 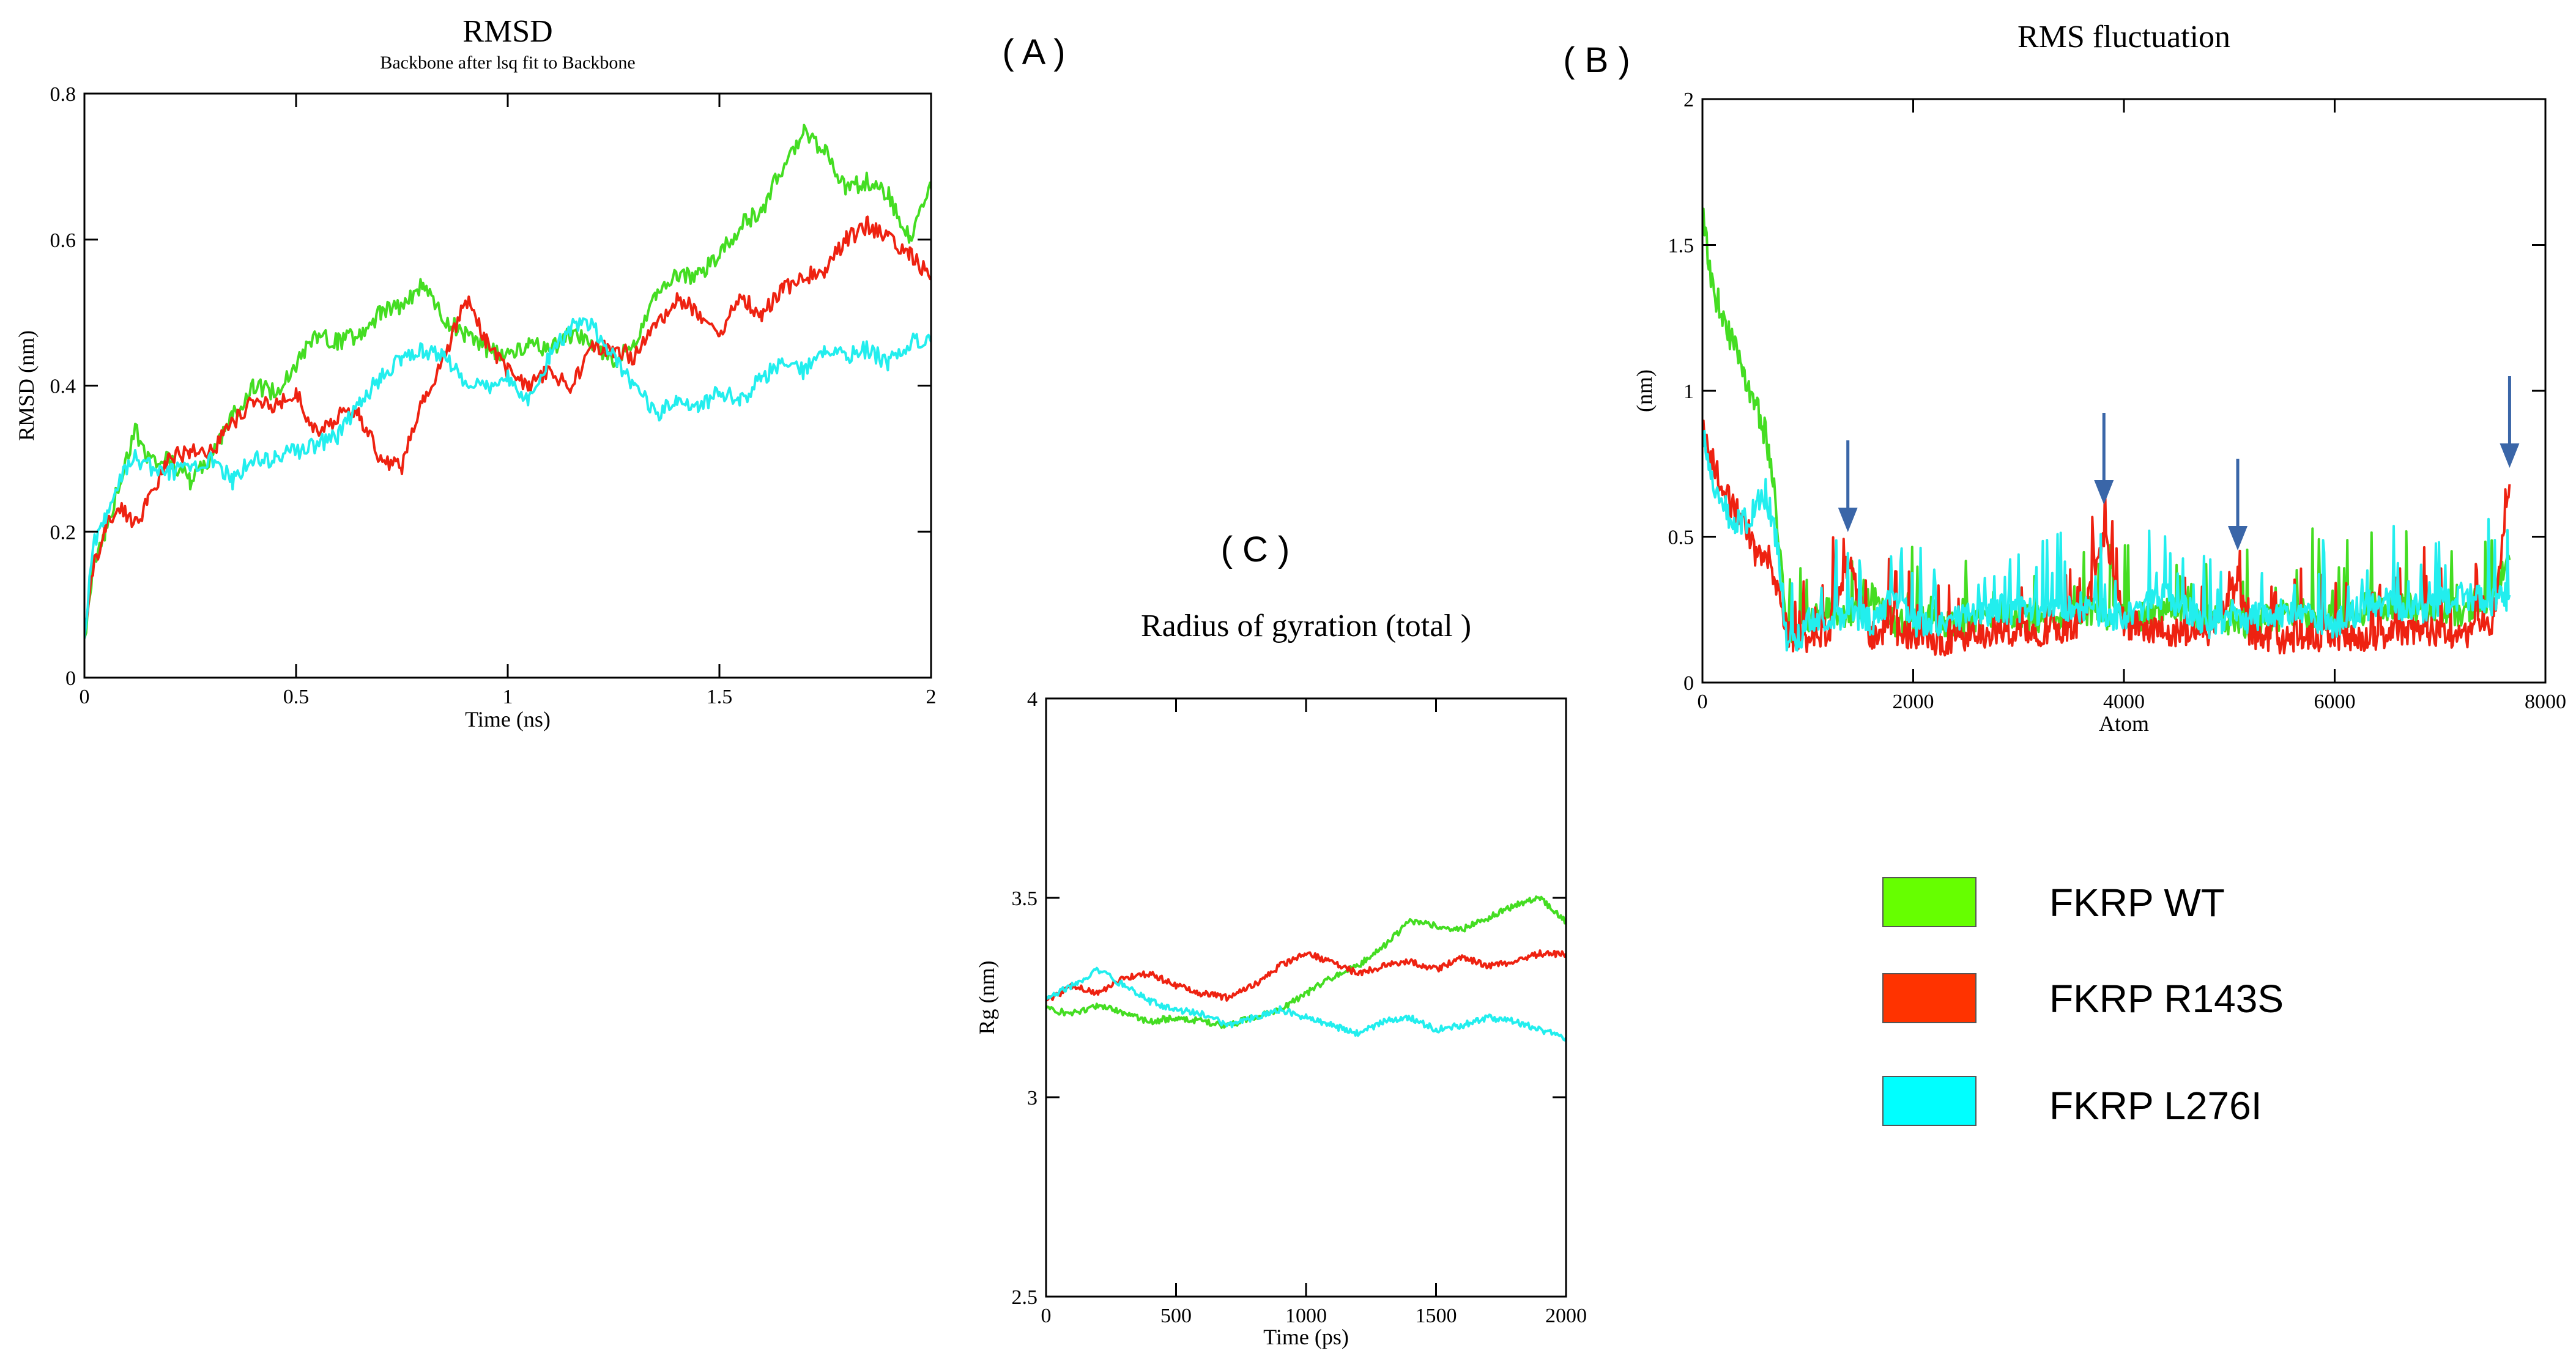 I want to click on rg-ytick-label: 3.5, so click(x=1025, y=898).